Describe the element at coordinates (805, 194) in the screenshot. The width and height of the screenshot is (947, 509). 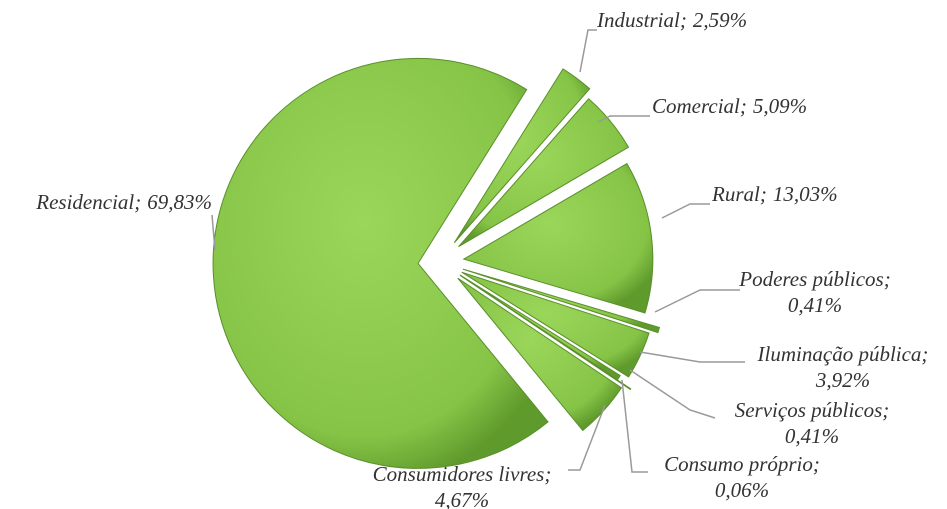
I see `value-label: 13,03%` at that location.